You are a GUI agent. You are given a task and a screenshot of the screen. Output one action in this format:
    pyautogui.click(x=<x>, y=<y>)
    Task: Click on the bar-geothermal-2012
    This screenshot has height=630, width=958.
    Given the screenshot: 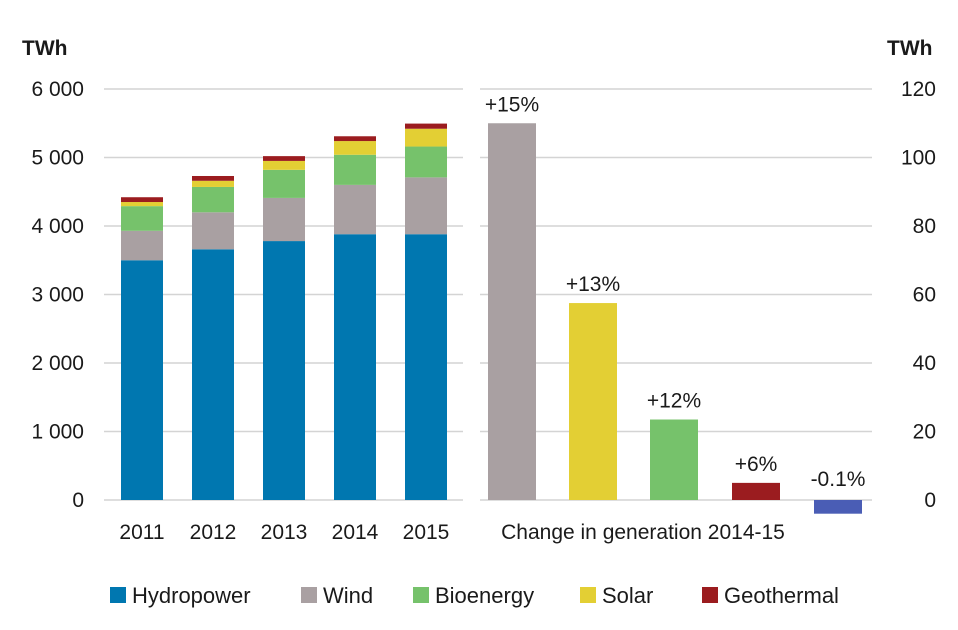 What is the action you would take?
    pyautogui.click(x=213, y=178)
    